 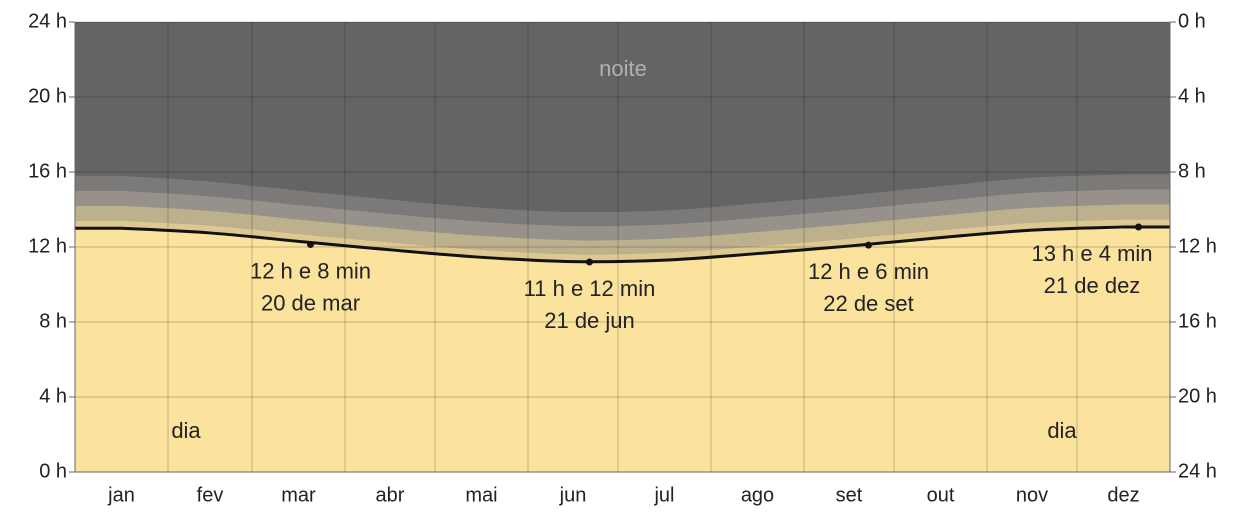 What do you see at coordinates (53, 321) in the screenshot?
I see `y-tick-label: 8 h` at bounding box center [53, 321].